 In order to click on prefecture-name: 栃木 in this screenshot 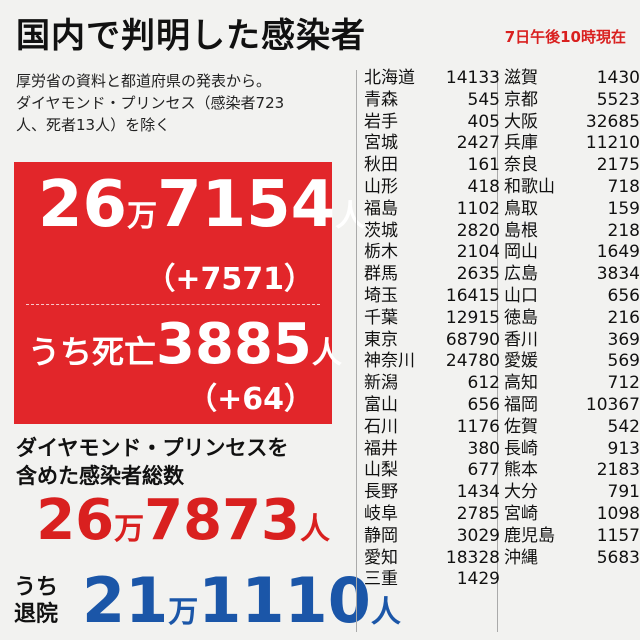, I will do `click(381, 252)`.